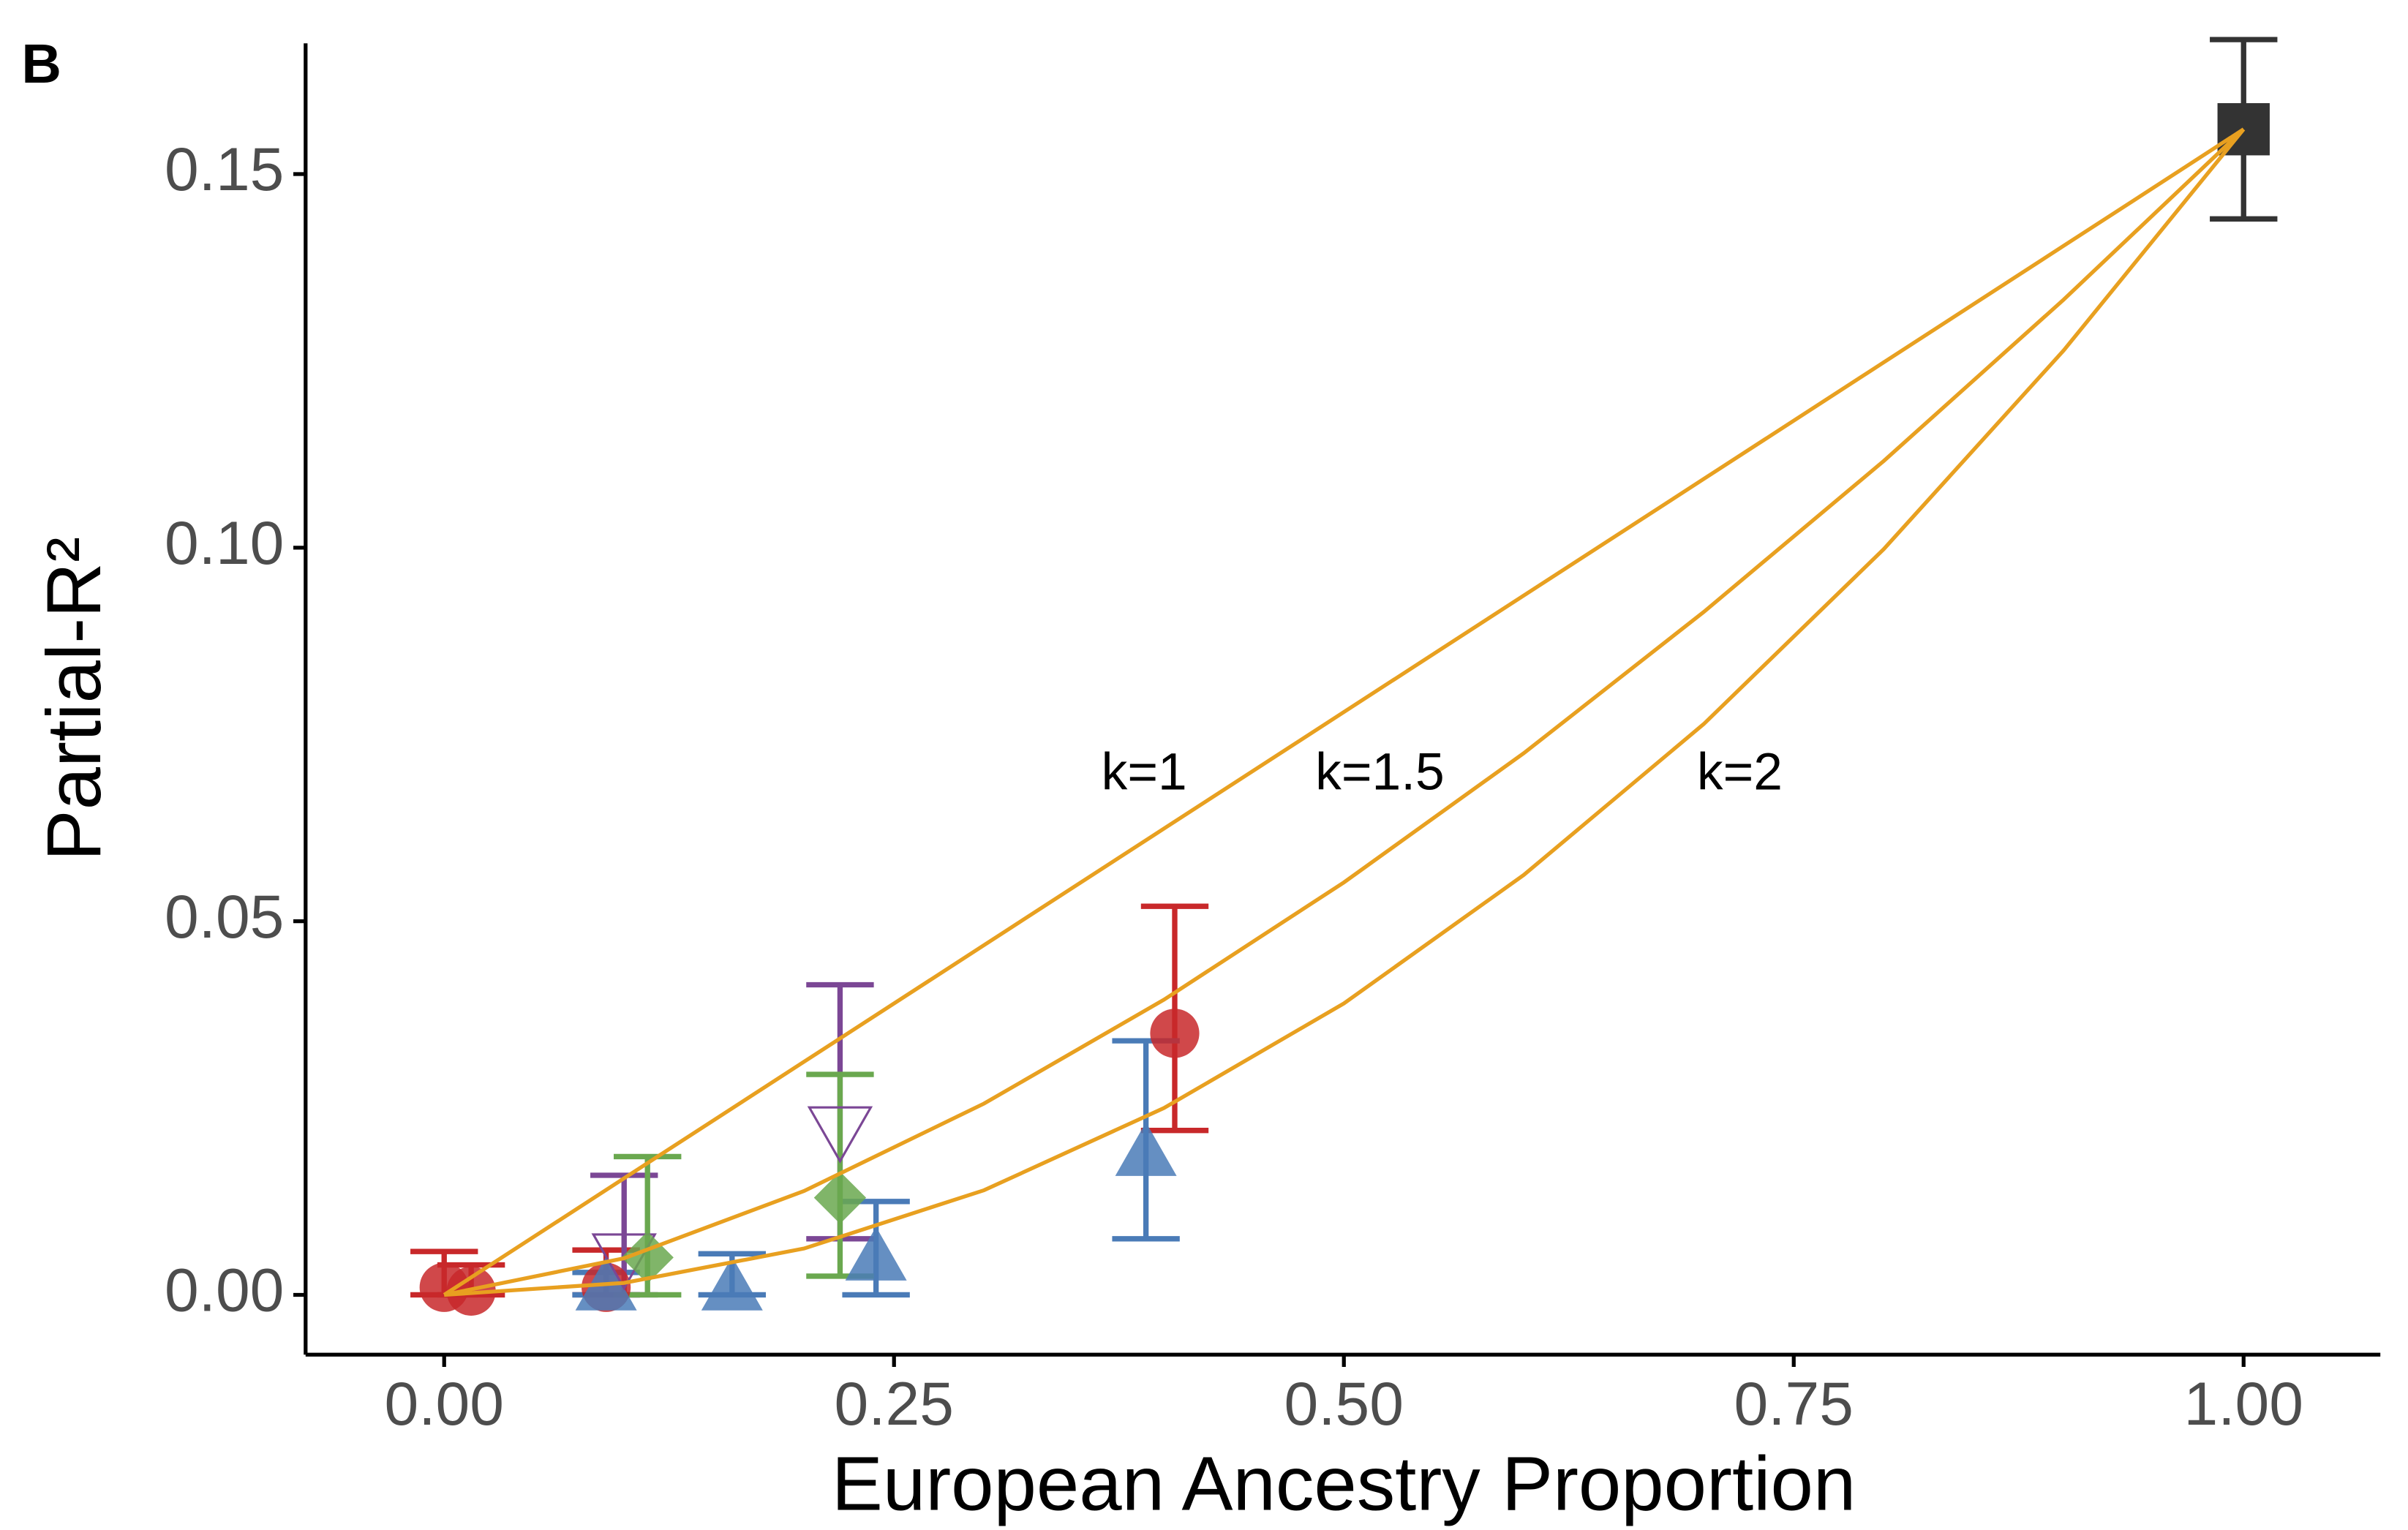  I want to click on curve-label: k=1, so click(1144, 771).